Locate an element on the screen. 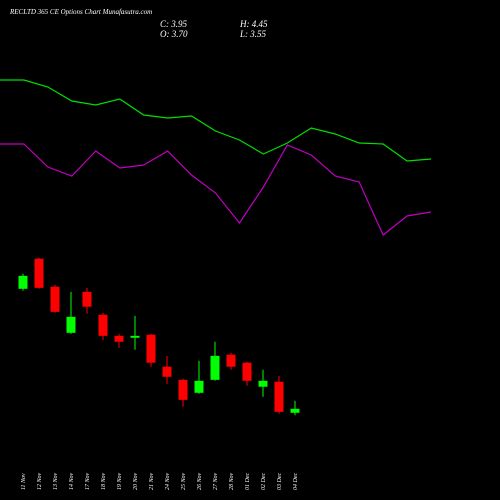 This screenshot has width=500, height=500. x-tick-label: 12 Nov is located at coordinates (40, 481).